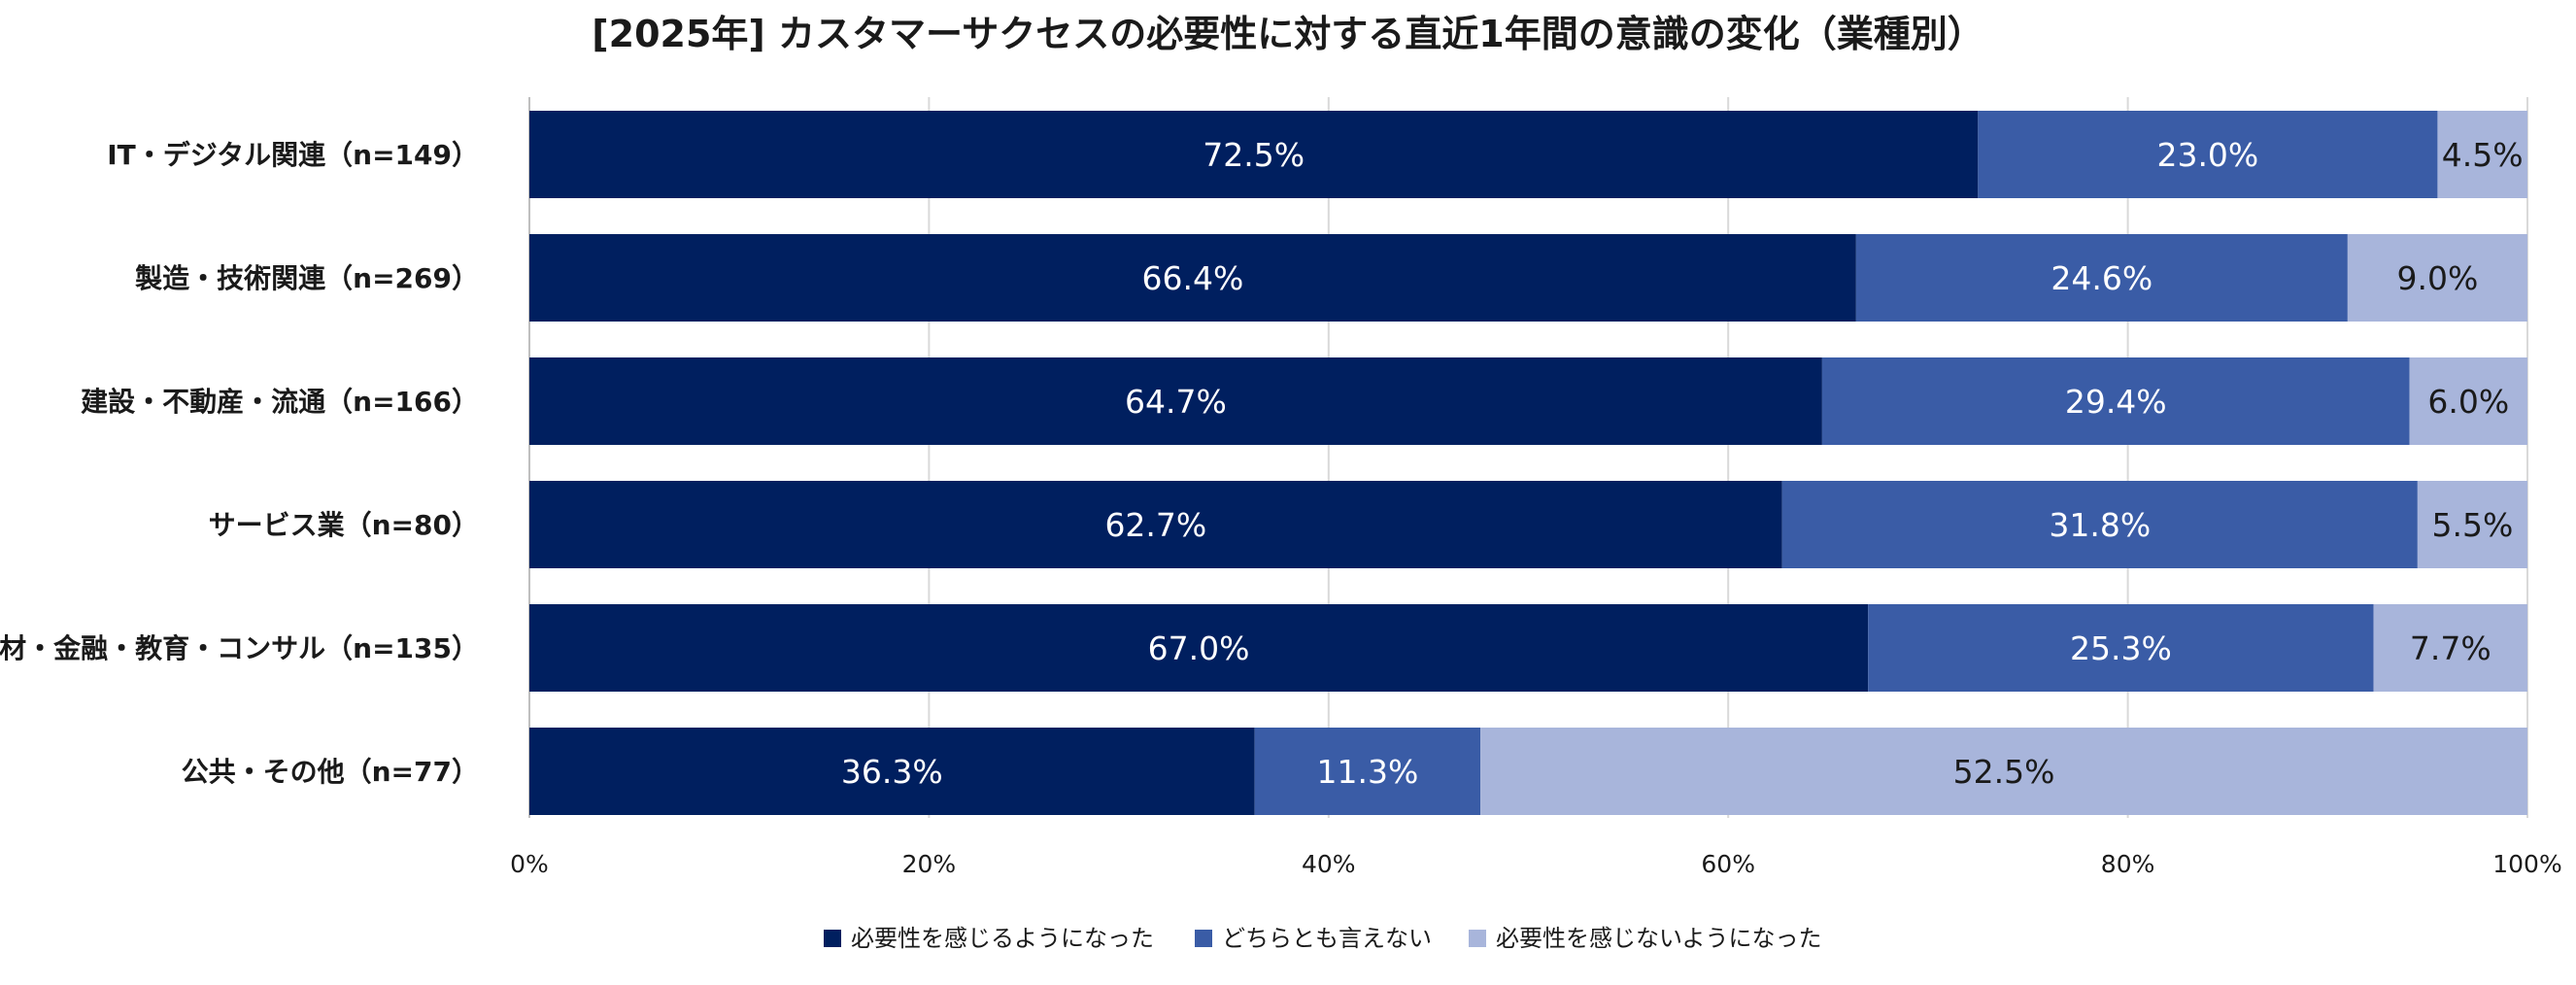  What do you see at coordinates (1728, 864) in the screenshot?
I see `x-tick-label: 60%` at bounding box center [1728, 864].